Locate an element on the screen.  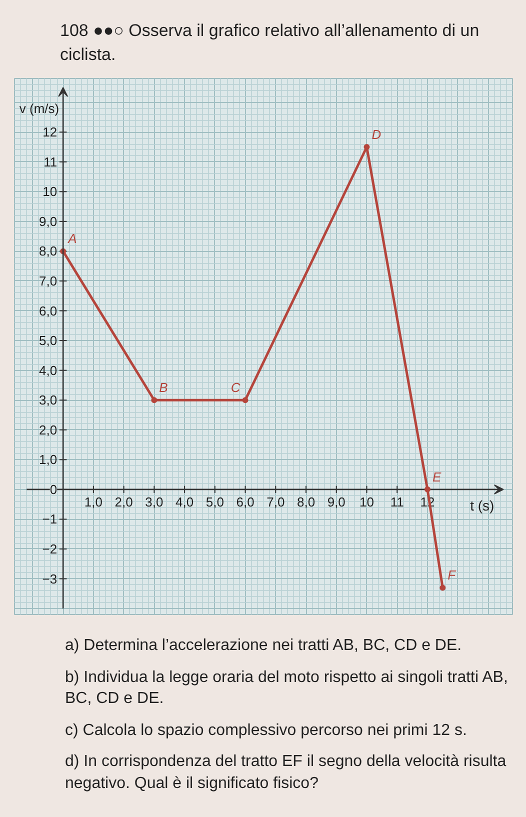
x-tick-label: 6,0 is located at coordinates (245, 502).